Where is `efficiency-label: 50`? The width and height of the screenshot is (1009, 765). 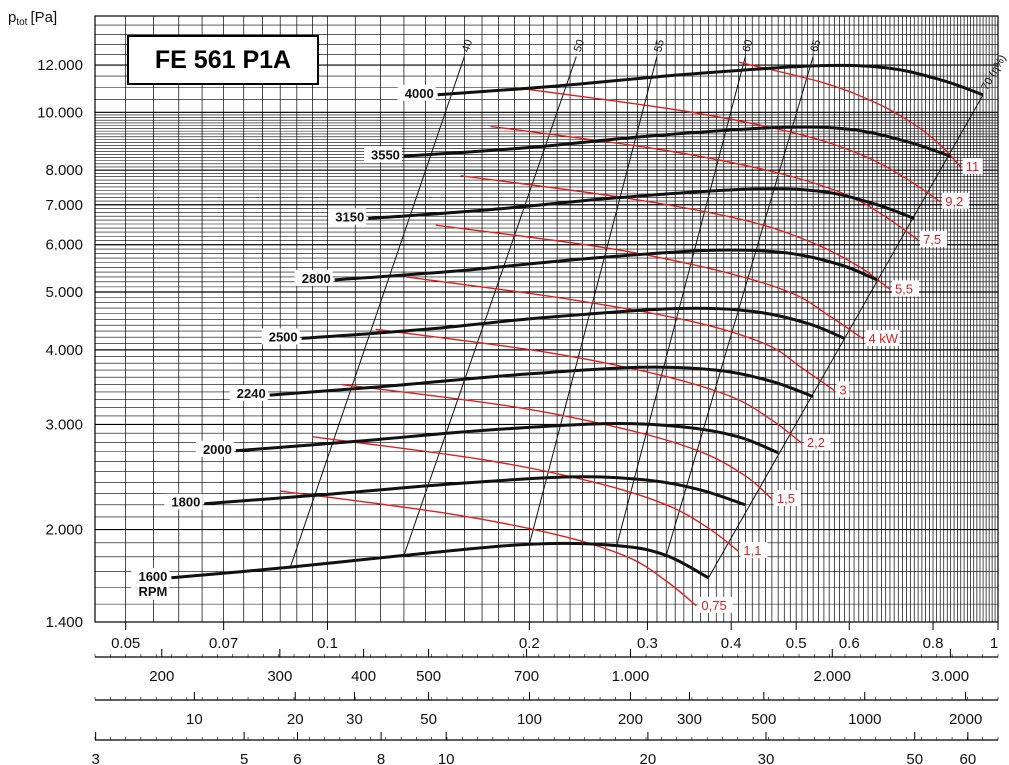 efficiency-label: 50 is located at coordinates (579, 46).